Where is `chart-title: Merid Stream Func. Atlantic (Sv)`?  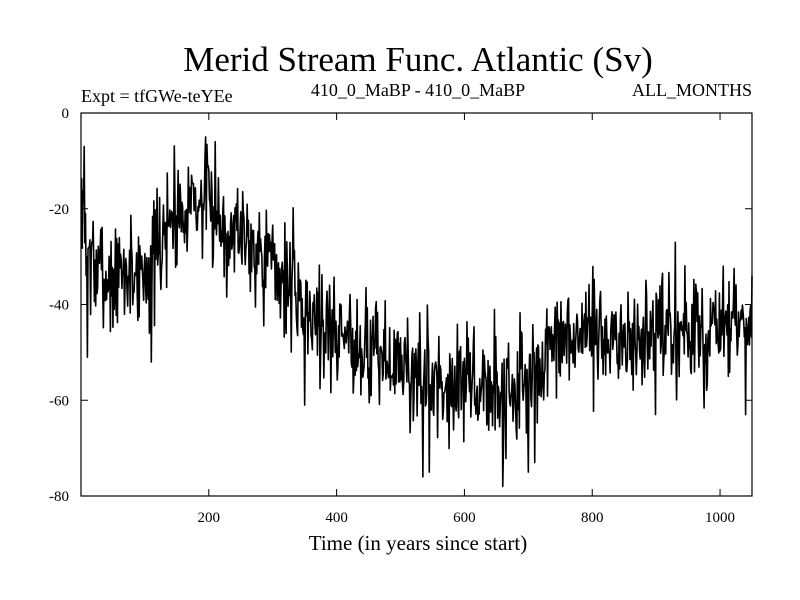 chart-title: Merid Stream Func. Atlantic (Sv) is located at coordinates (418, 59).